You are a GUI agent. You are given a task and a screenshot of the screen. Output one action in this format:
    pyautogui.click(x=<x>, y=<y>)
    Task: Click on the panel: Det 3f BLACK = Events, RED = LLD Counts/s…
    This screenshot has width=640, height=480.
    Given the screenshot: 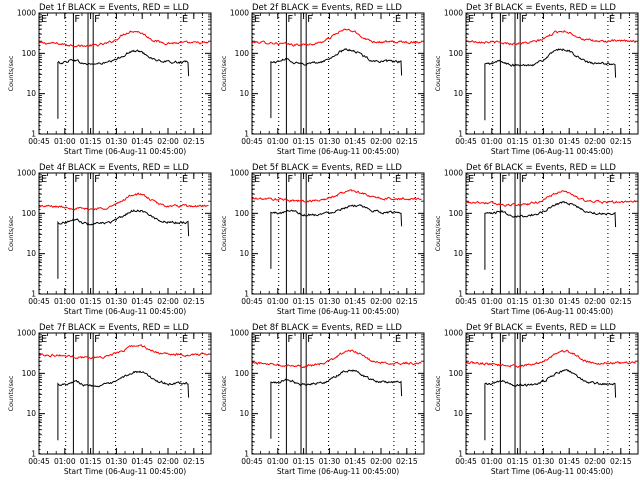 What is the action you would take?
    pyautogui.click(x=536, y=79)
    